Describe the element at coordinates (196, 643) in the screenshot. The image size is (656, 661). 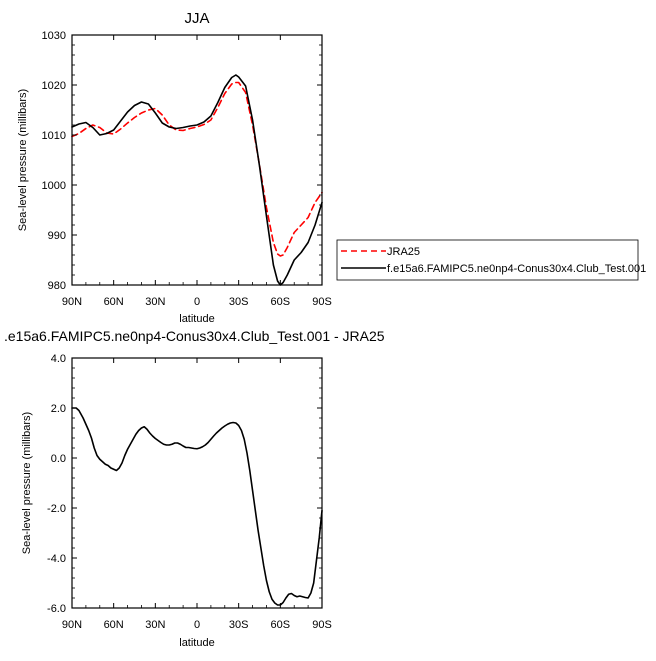
I see `bottom-chart-x-axis-label: latitude` at that location.